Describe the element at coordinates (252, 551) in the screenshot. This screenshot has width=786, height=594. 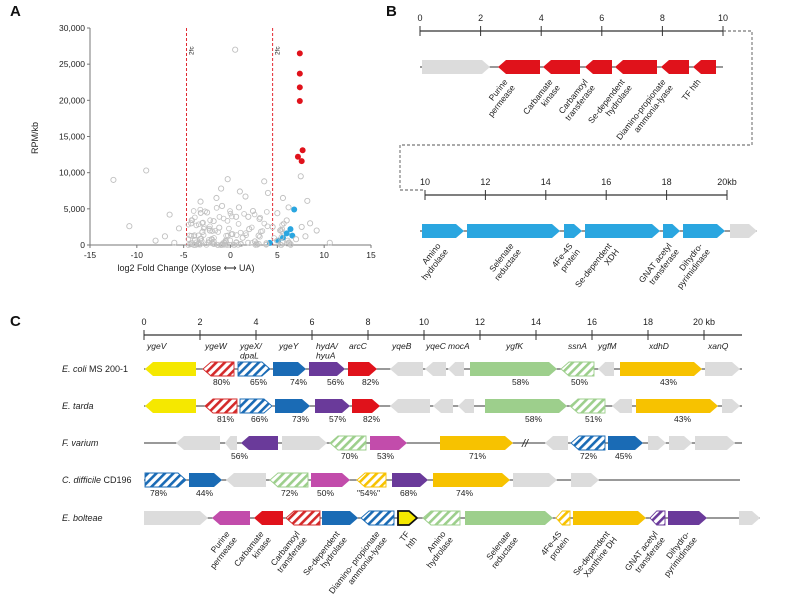
I see `gene-label: Carbamatekinase` at that location.